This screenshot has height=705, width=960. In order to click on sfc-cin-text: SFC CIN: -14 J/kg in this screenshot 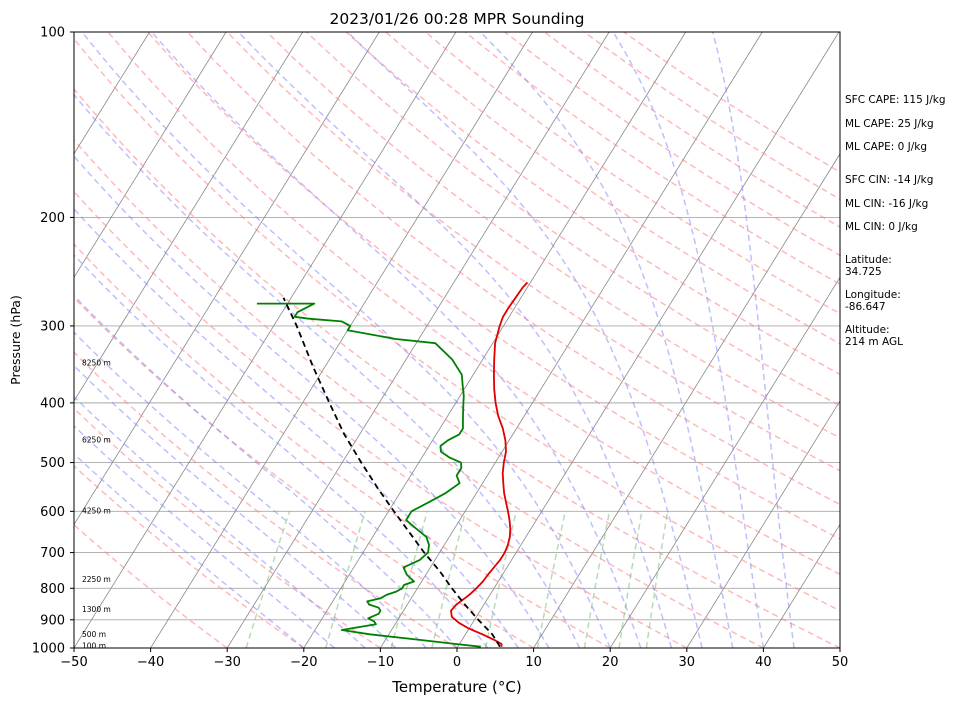, I will do `click(889, 180)`.